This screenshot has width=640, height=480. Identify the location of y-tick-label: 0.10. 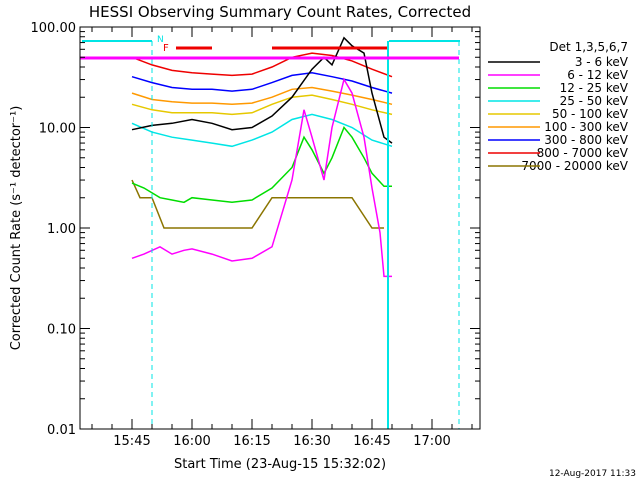
(61, 330).